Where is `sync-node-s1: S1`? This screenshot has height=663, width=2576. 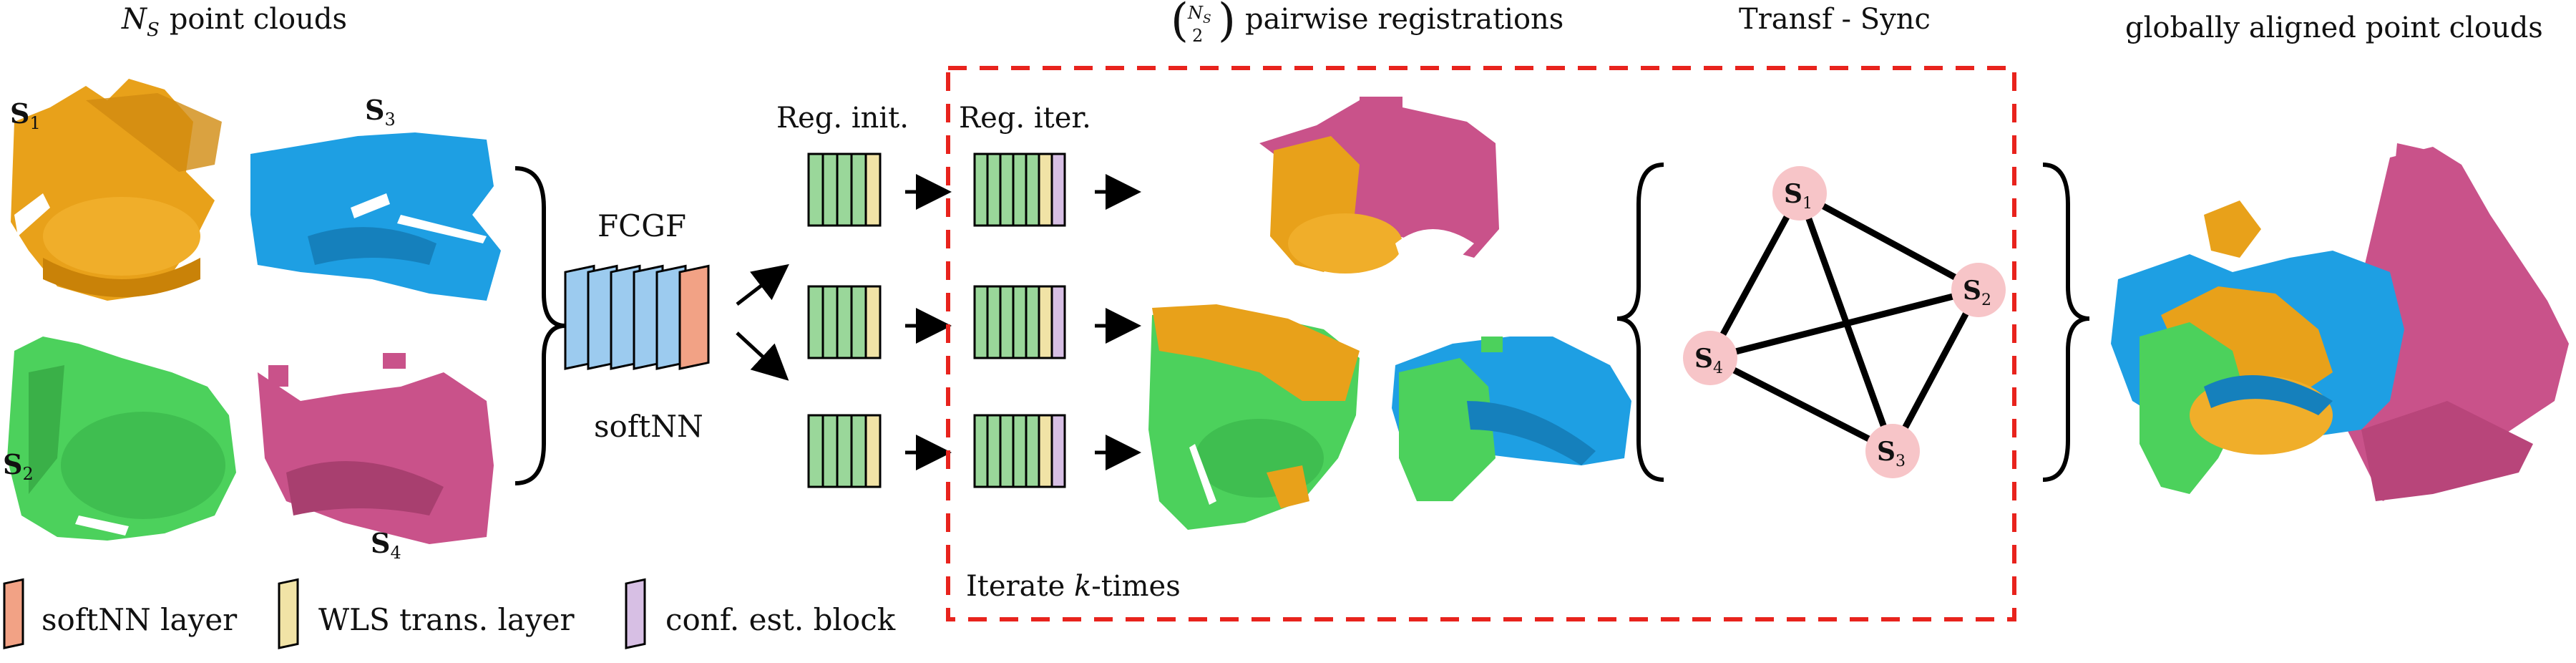
sync-node-s1: S1 is located at coordinates (1799, 193).